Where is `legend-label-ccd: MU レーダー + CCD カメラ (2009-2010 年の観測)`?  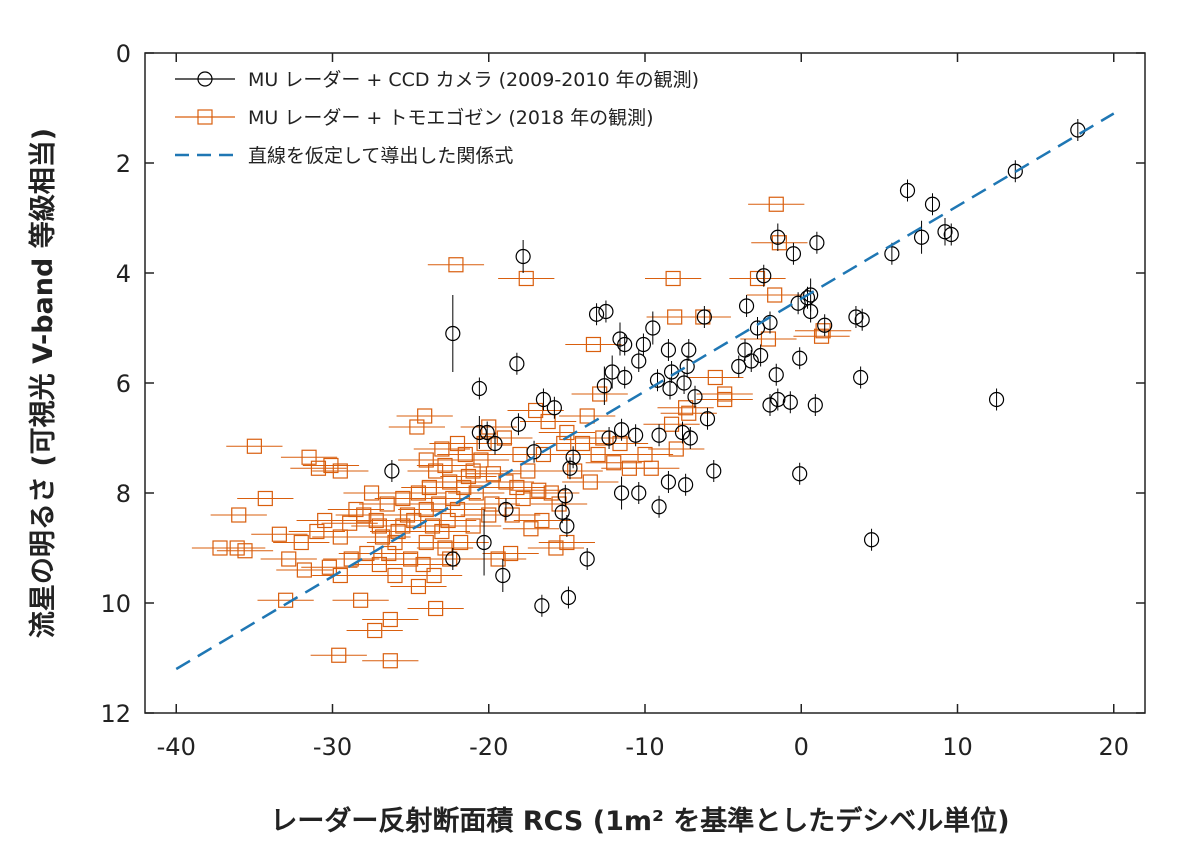
legend-label-ccd: MU レーダー + CCD カメラ (2009-2010 年の観測) is located at coordinates (473, 80).